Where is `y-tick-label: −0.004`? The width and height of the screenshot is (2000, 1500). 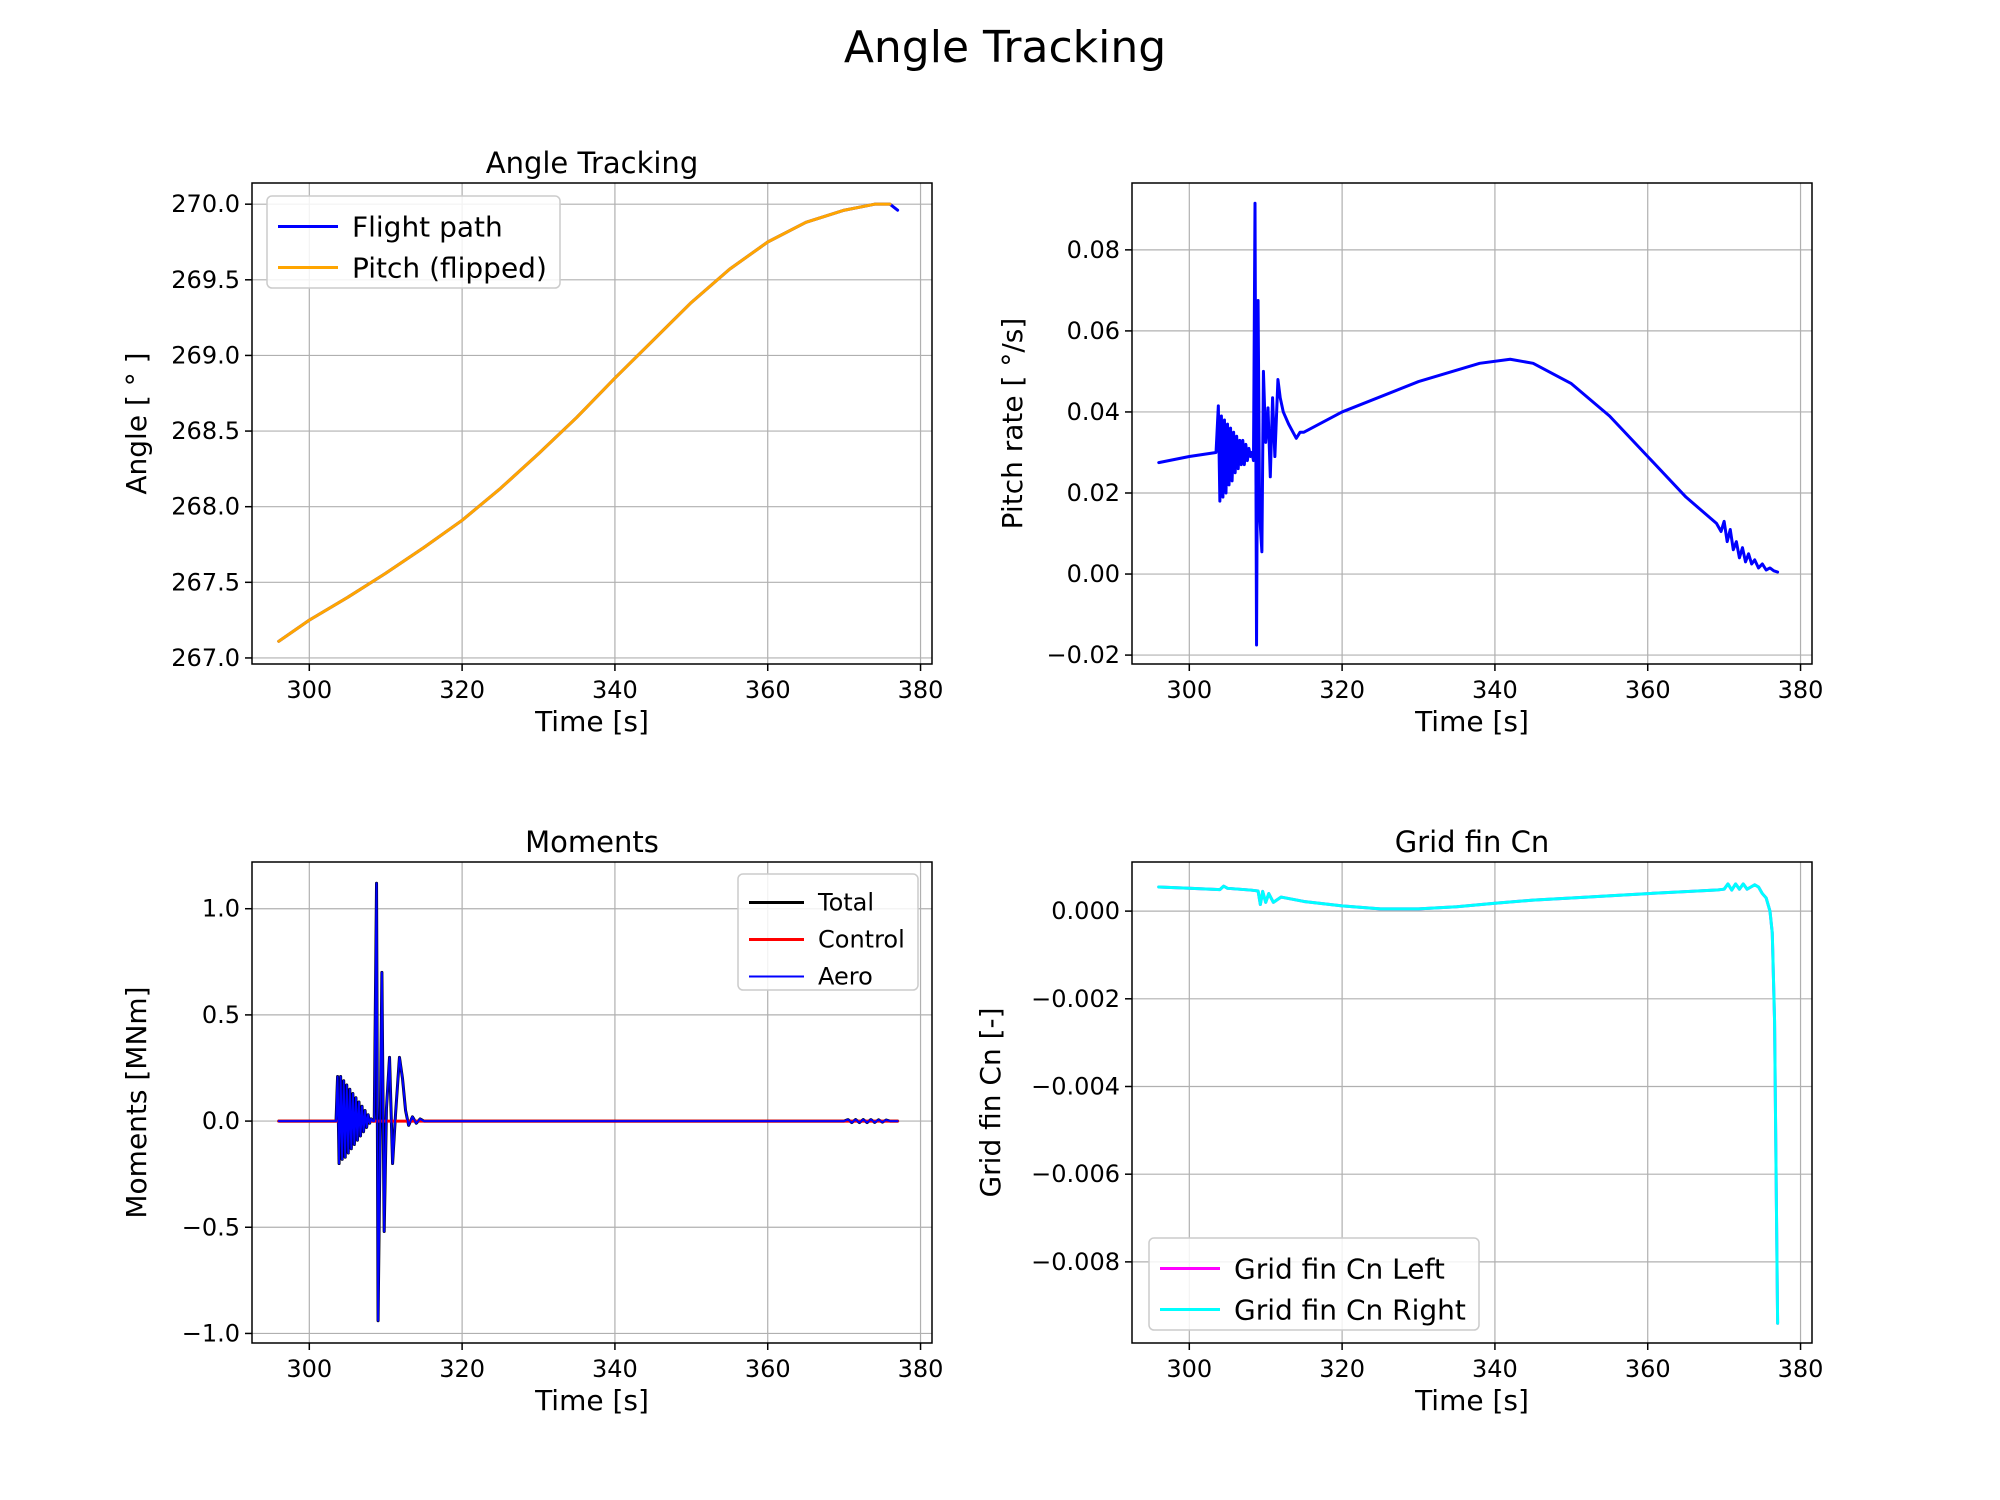 y-tick-label: −0.004 is located at coordinates (1075, 1086).